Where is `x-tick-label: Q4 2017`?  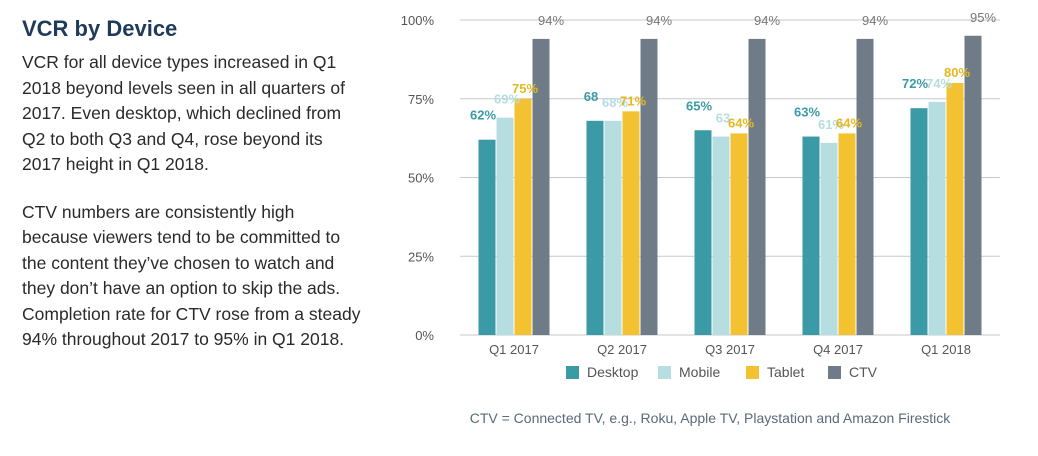 x-tick-label: Q4 2017 is located at coordinates (838, 349).